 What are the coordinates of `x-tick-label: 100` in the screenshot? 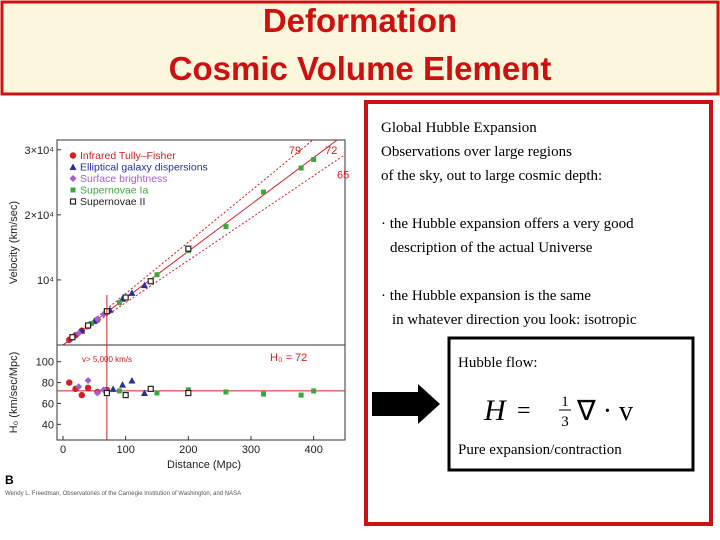 It's located at (125, 450).